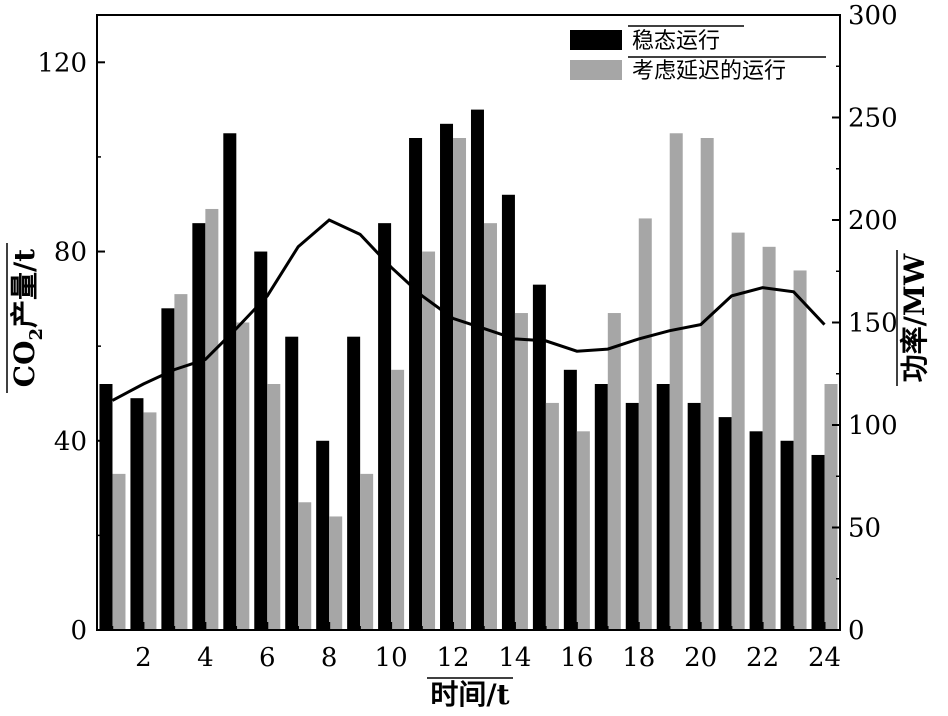  What do you see at coordinates (596, 70) in the screenshot?
I see `legend-swatch-delayed` at bounding box center [596, 70].